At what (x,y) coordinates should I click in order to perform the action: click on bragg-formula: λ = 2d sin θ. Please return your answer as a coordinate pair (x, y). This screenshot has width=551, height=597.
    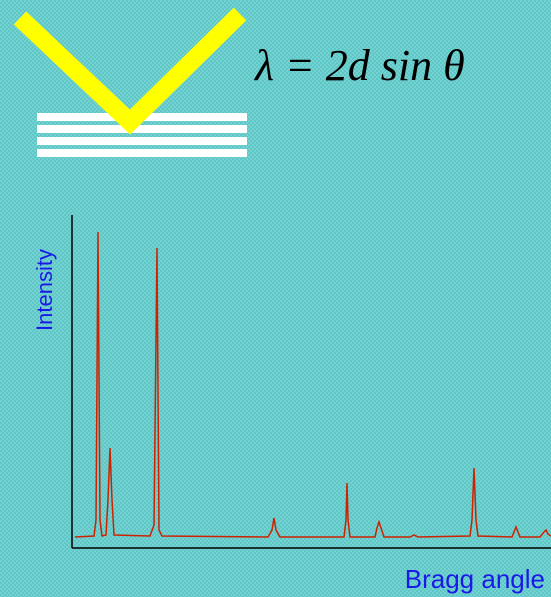
    Looking at the image, I should click on (359, 65).